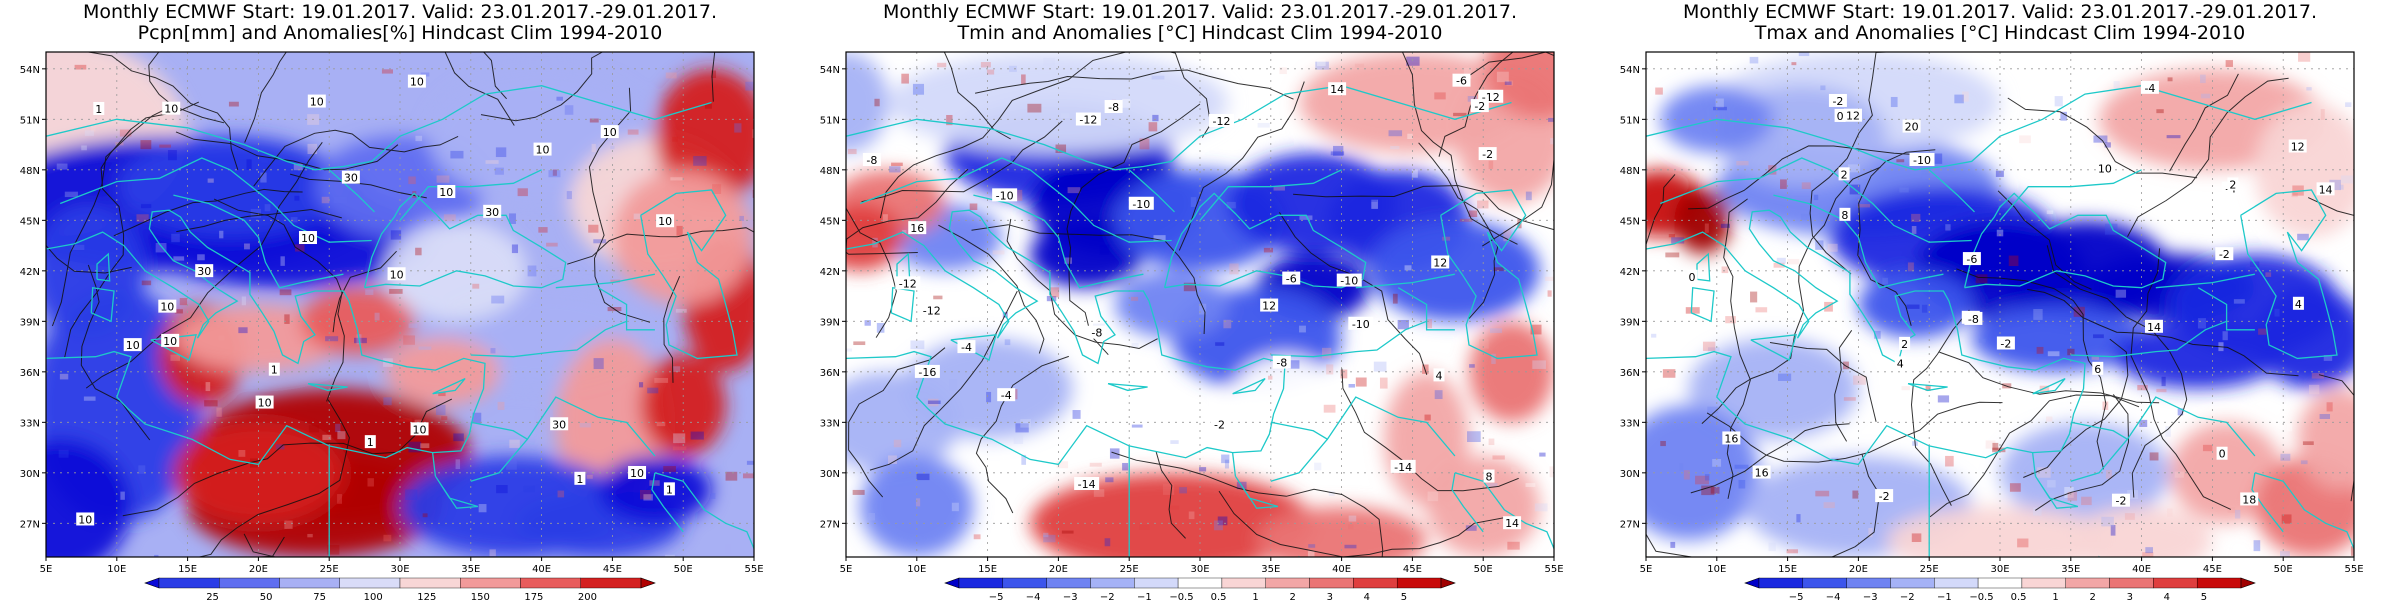  I want to click on contour-label: 30, so click(351, 178).